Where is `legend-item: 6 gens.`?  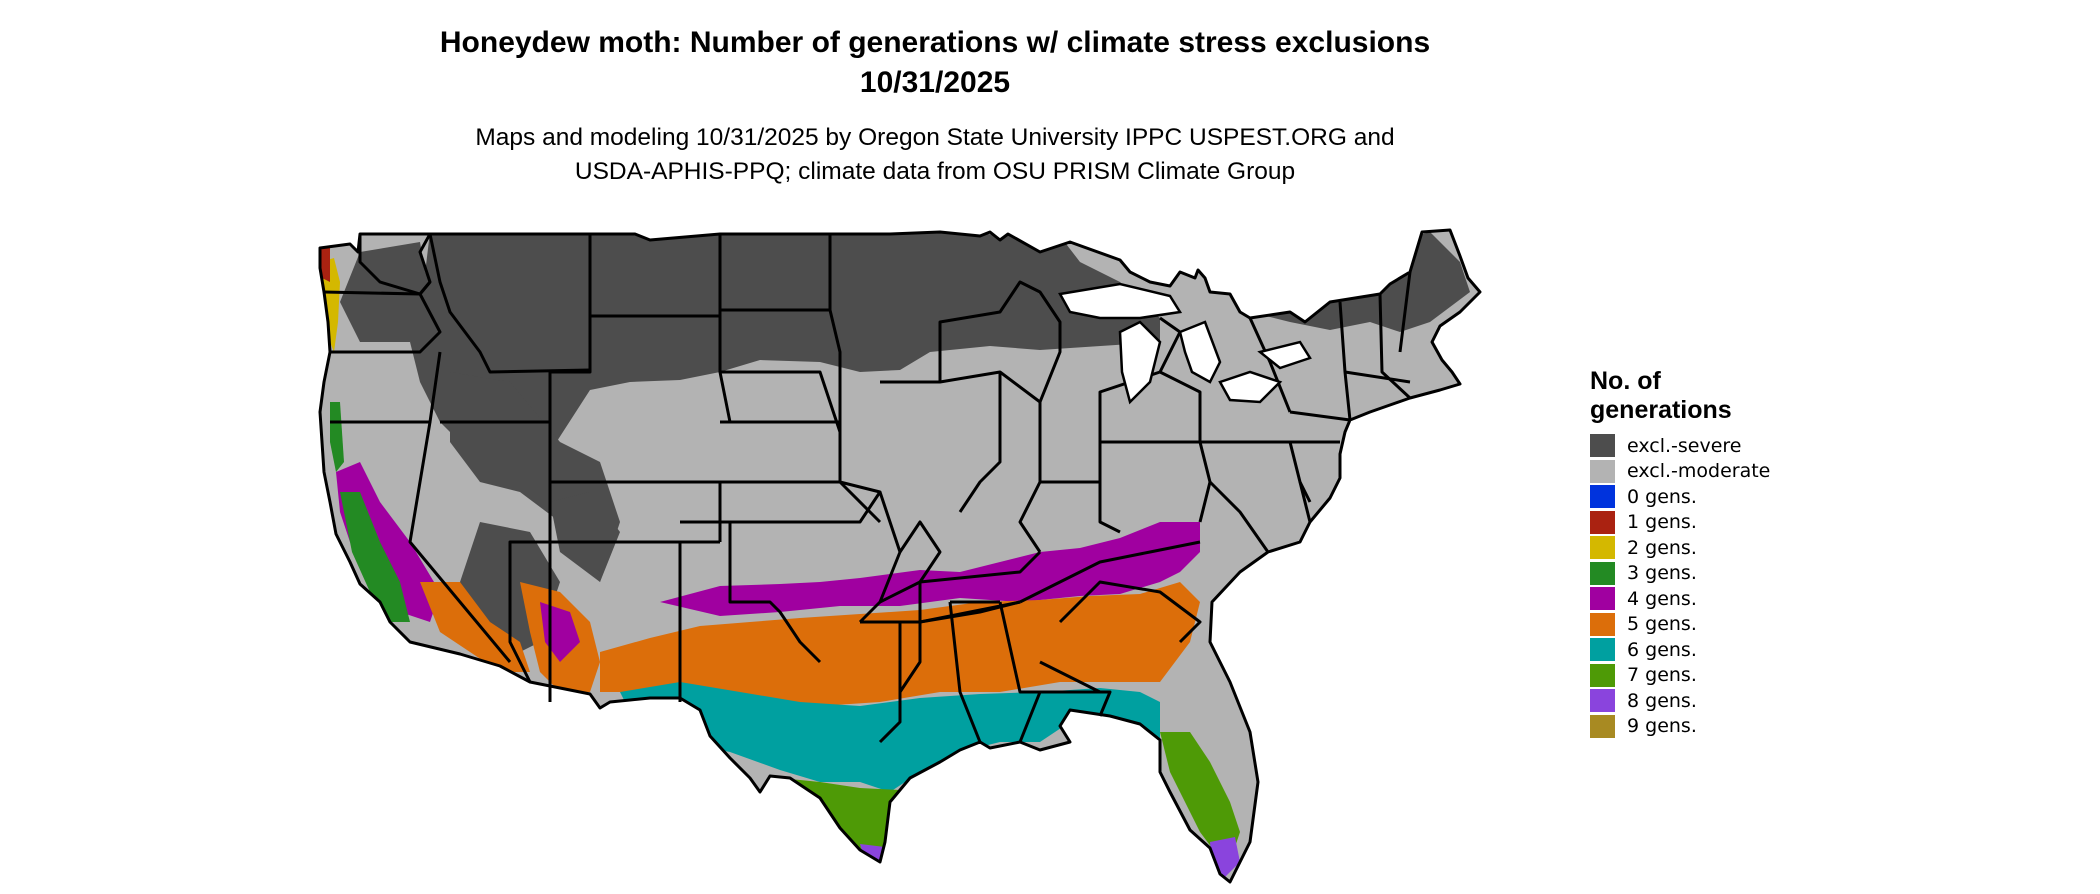
legend-item: 6 gens. is located at coordinates (1680, 650).